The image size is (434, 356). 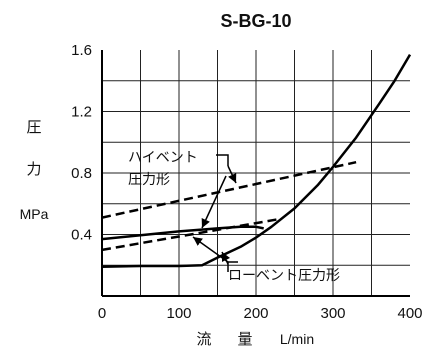 What do you see at coordinates (297, 339) in the screenshot?
I see `x-axis-label-unit: L/min` at bounding box center [297, 339].